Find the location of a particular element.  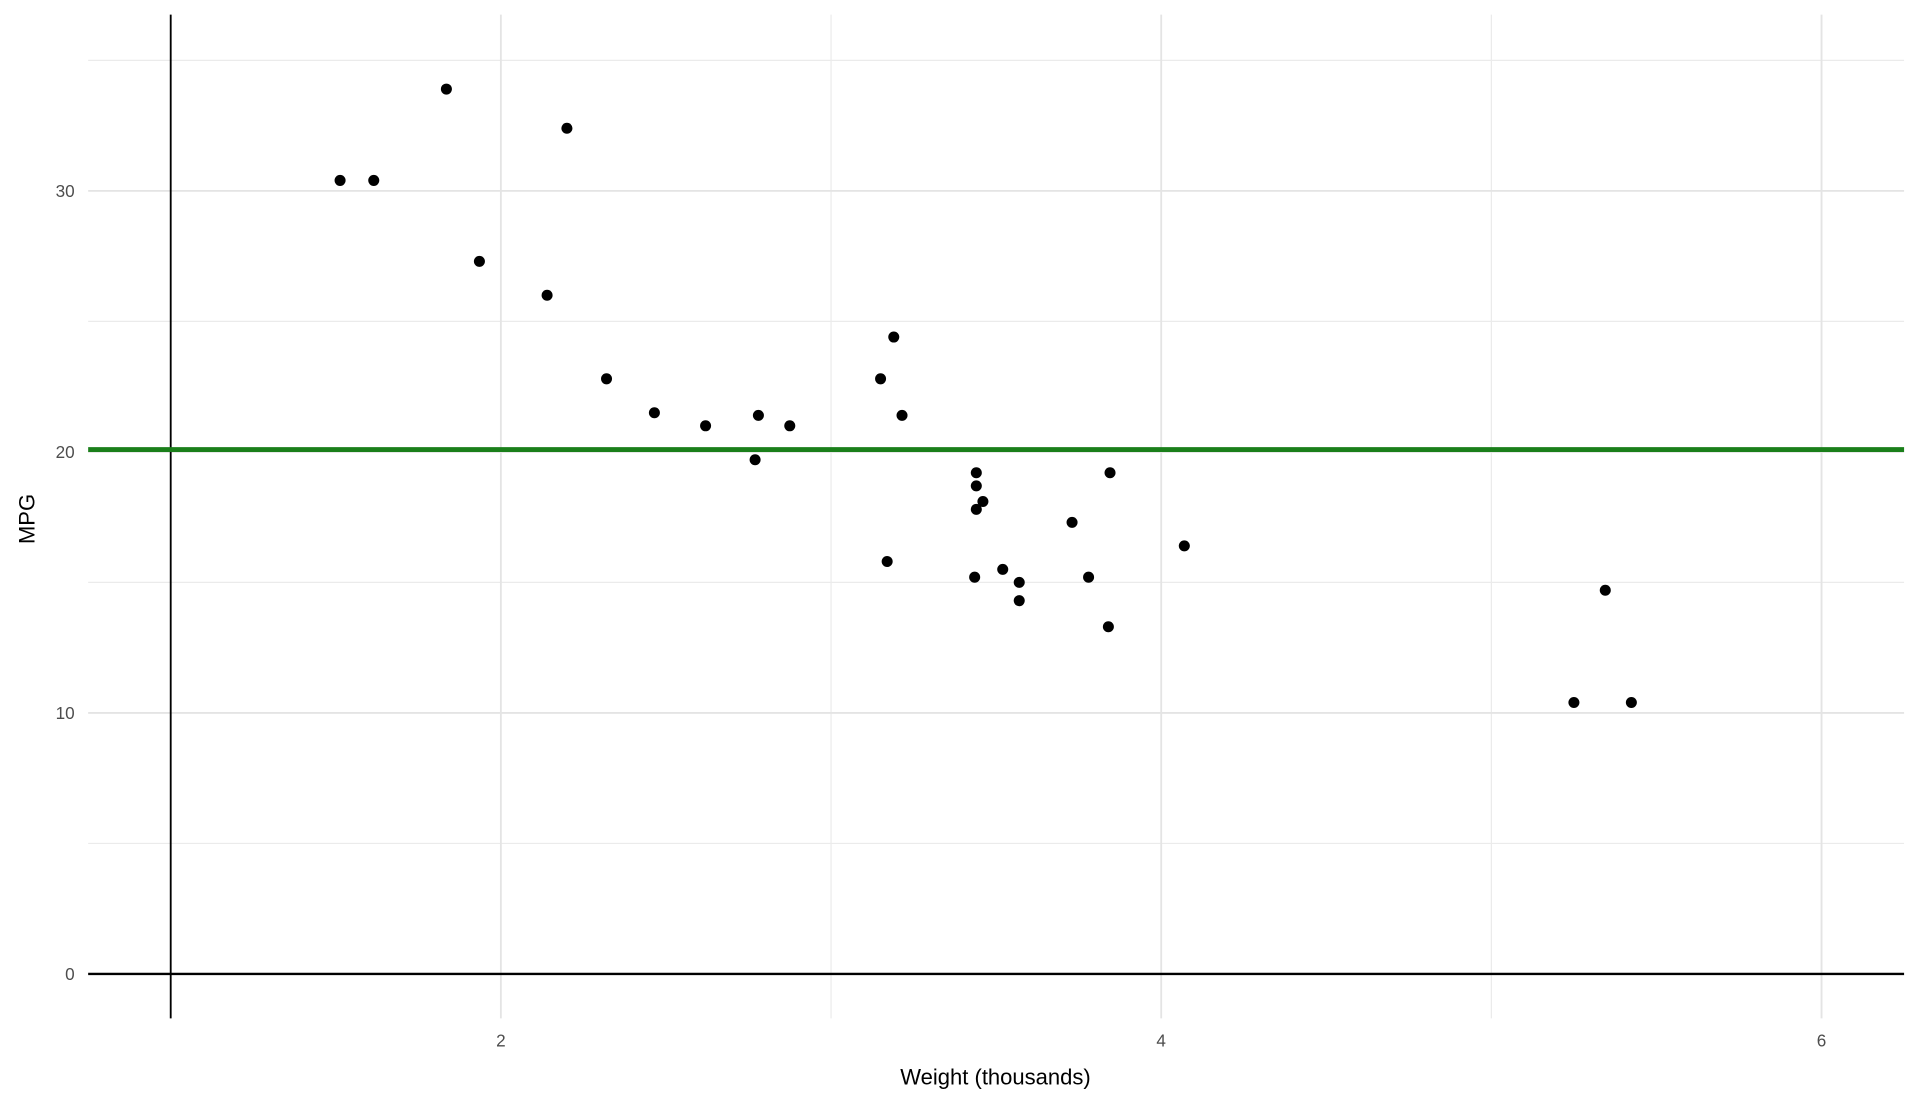

y-tick-label: 20 is located at coordinates (65, 452).